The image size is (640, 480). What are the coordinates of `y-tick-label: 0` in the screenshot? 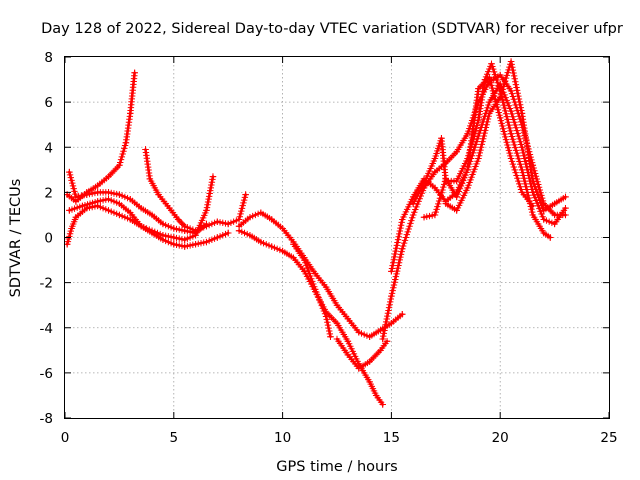 It's located at (48, 239).